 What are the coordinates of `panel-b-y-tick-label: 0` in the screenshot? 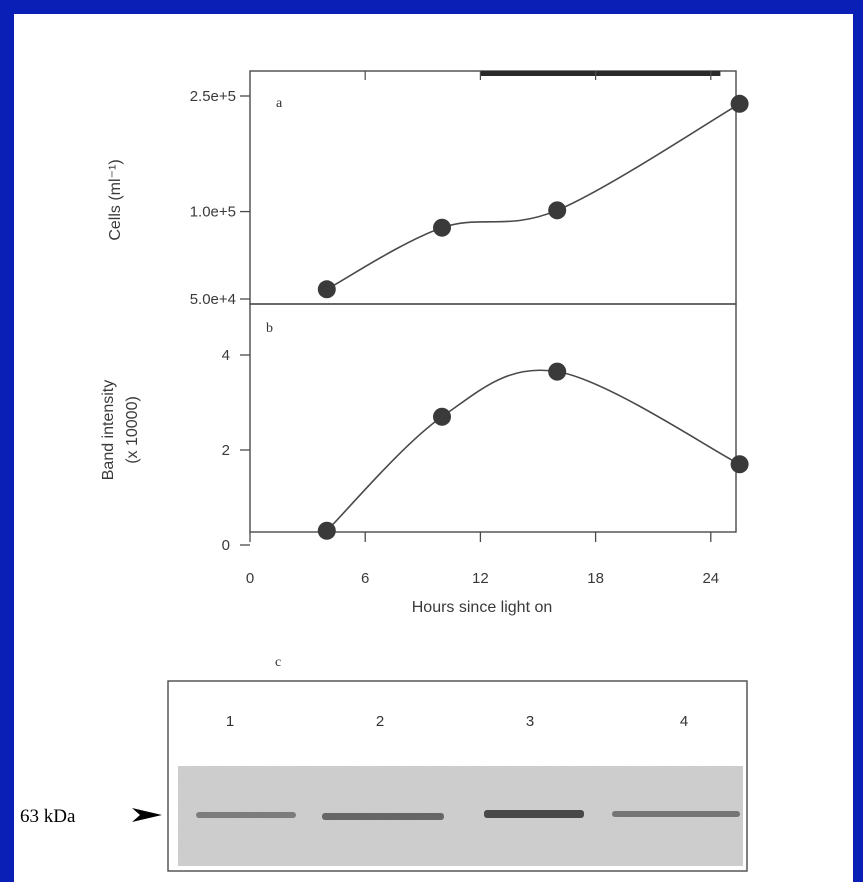 It's located at (226, 545).